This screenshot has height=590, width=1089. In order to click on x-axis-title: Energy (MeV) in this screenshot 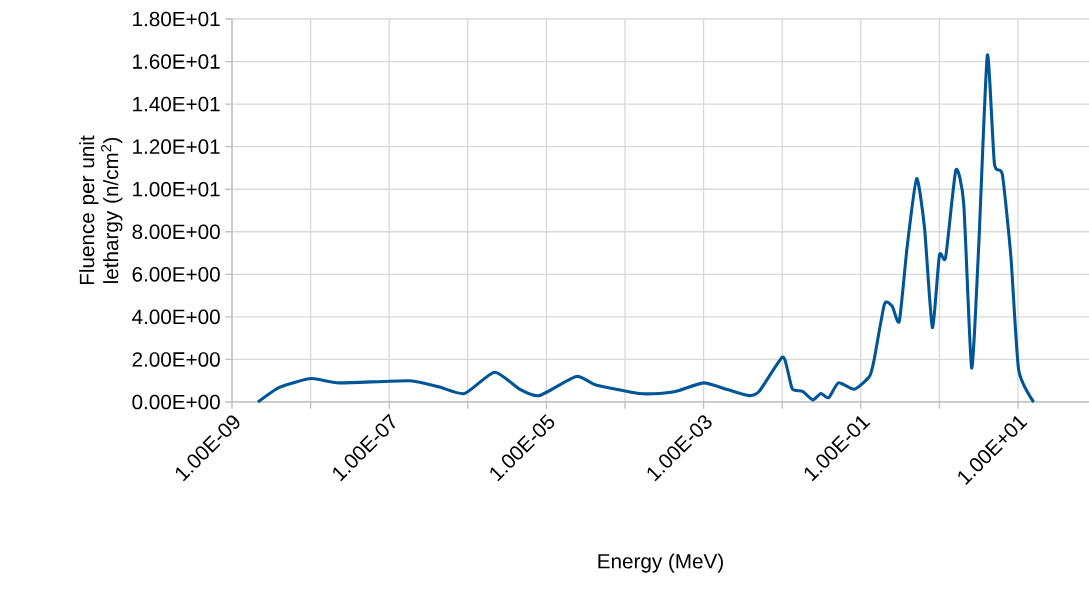, I will do `click(660, 563)`.